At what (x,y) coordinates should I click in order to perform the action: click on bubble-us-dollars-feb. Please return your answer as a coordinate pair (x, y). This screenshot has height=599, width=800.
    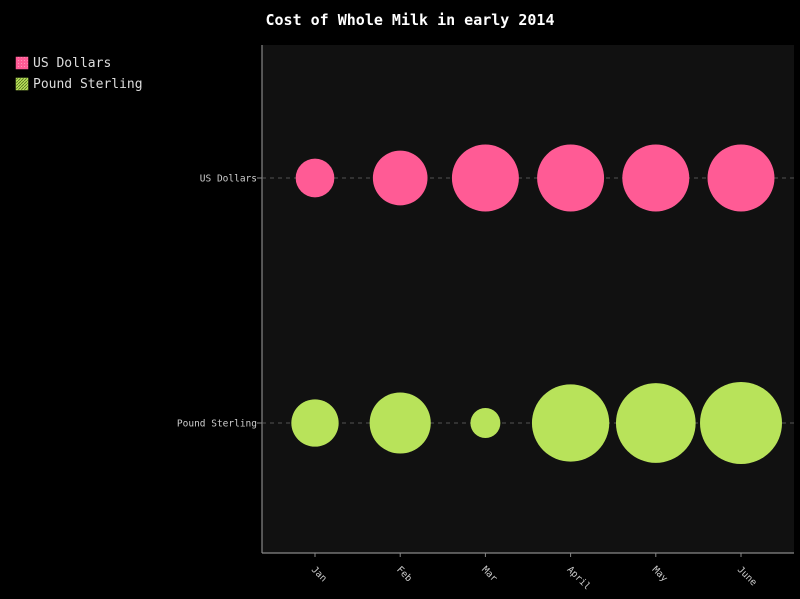
    Looking at the image, I should click on (400, 178).